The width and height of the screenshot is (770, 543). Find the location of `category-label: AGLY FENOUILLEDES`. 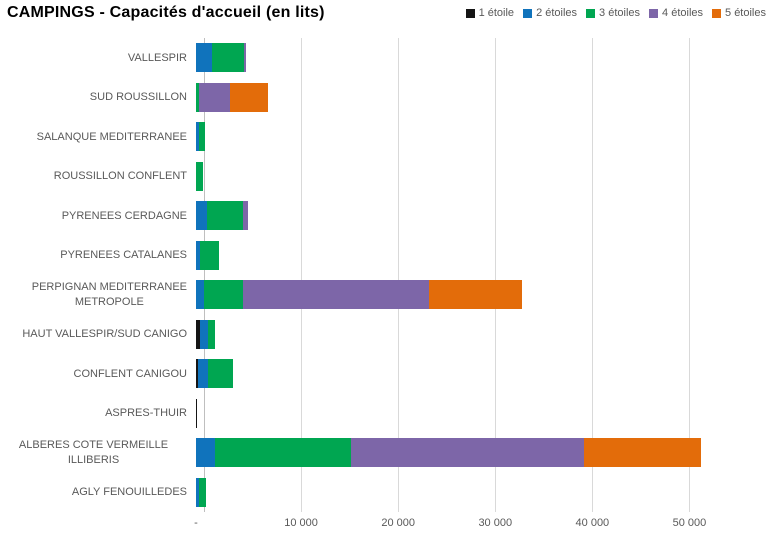

category-label: AGLY FENOUILLEDES is located at coordinates (98, 492).